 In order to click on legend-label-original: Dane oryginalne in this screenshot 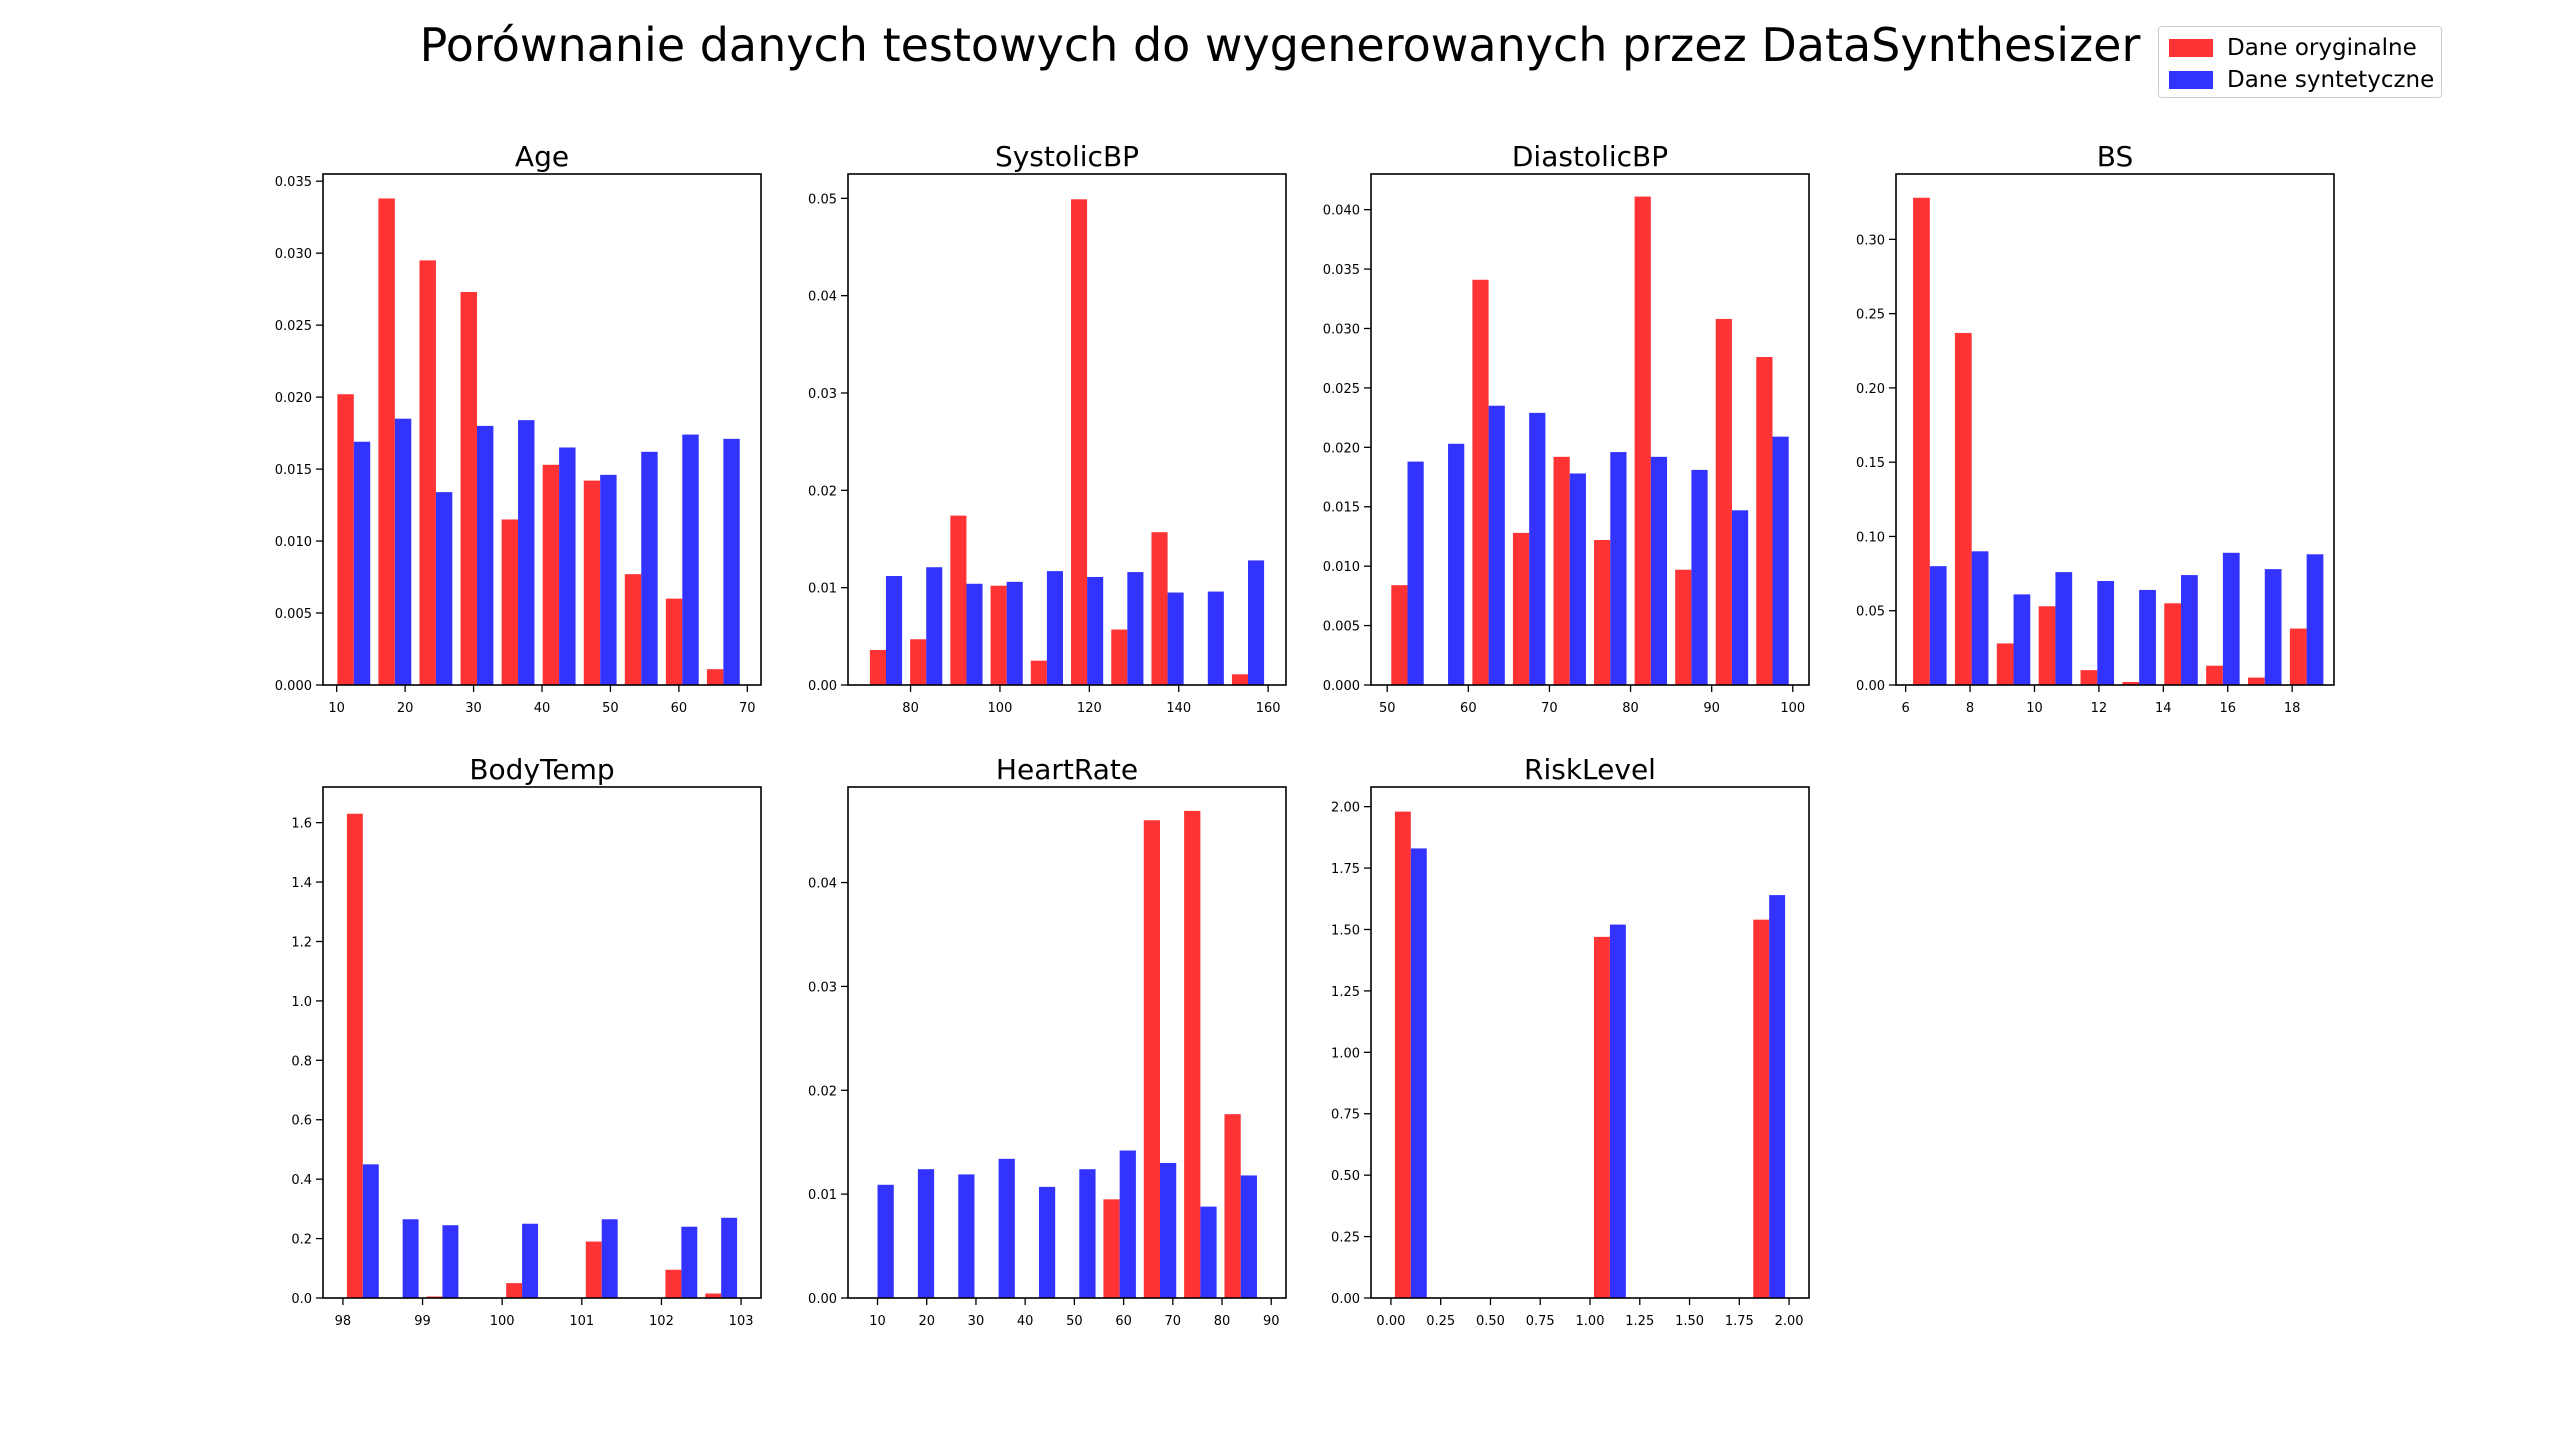, I will do `click(2322, 48)`.